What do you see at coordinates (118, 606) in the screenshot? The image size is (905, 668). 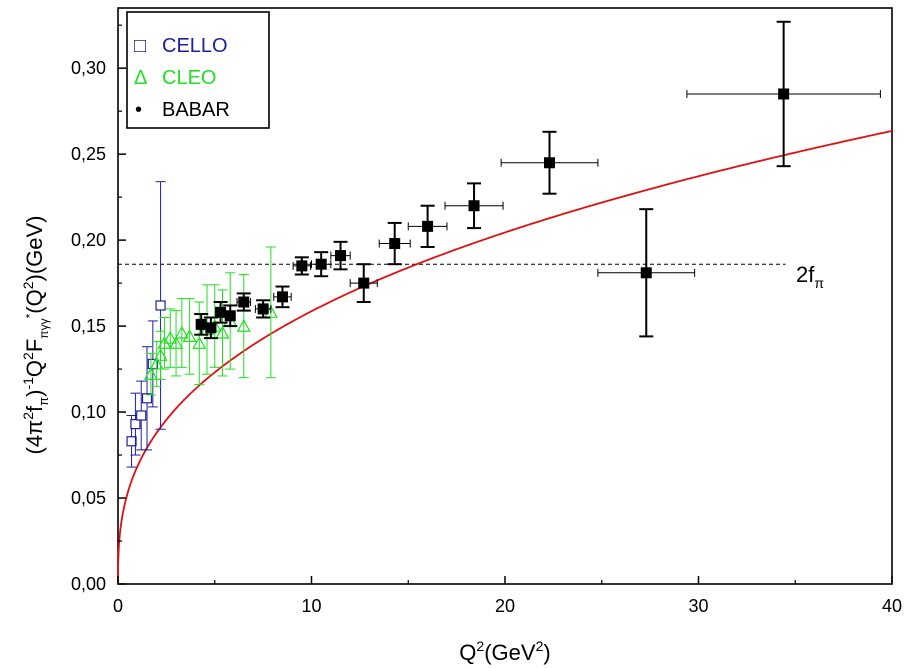 I see `x-tick-label: 0` at bounding box center [118, 606].